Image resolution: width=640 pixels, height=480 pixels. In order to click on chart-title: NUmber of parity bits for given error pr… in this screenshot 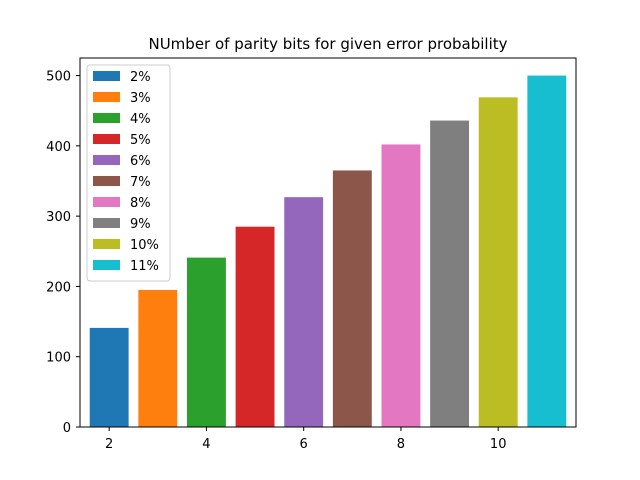, I will do `click(327, 44)`.